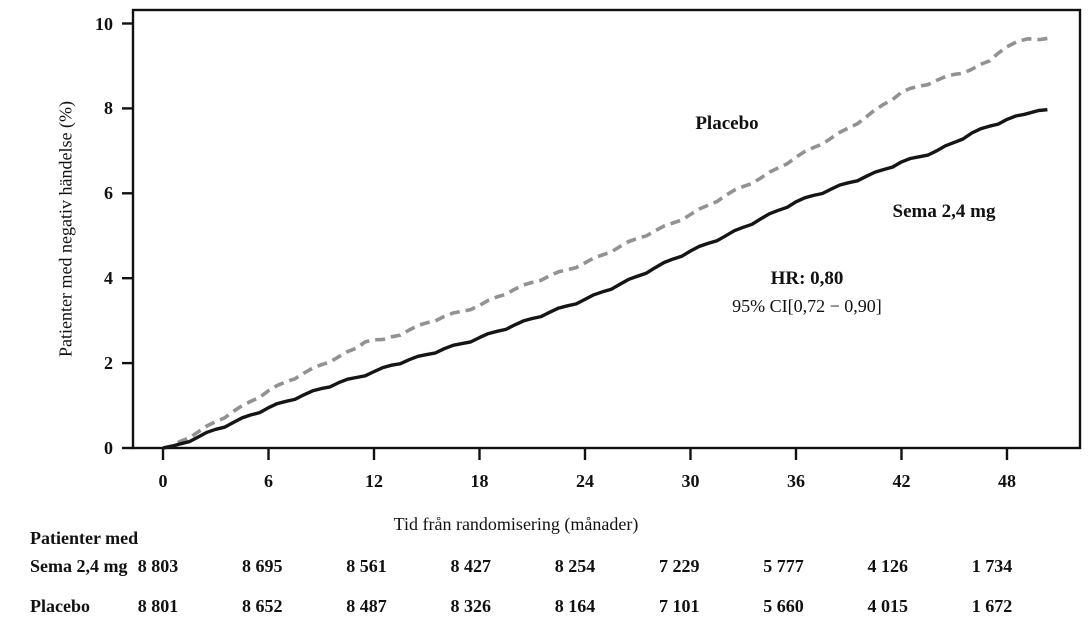  What do you see at coordinates (783, 606) in the screenshot?
I see `risk-count-cell: 5 660` at bounding box center [783, 606].